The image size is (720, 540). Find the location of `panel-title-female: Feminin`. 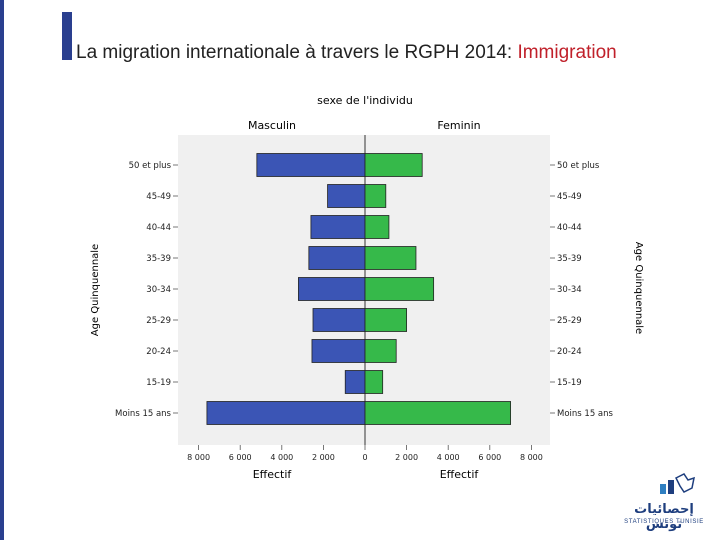

panel-title-female: Feminin is located at coordinates (458, 125).